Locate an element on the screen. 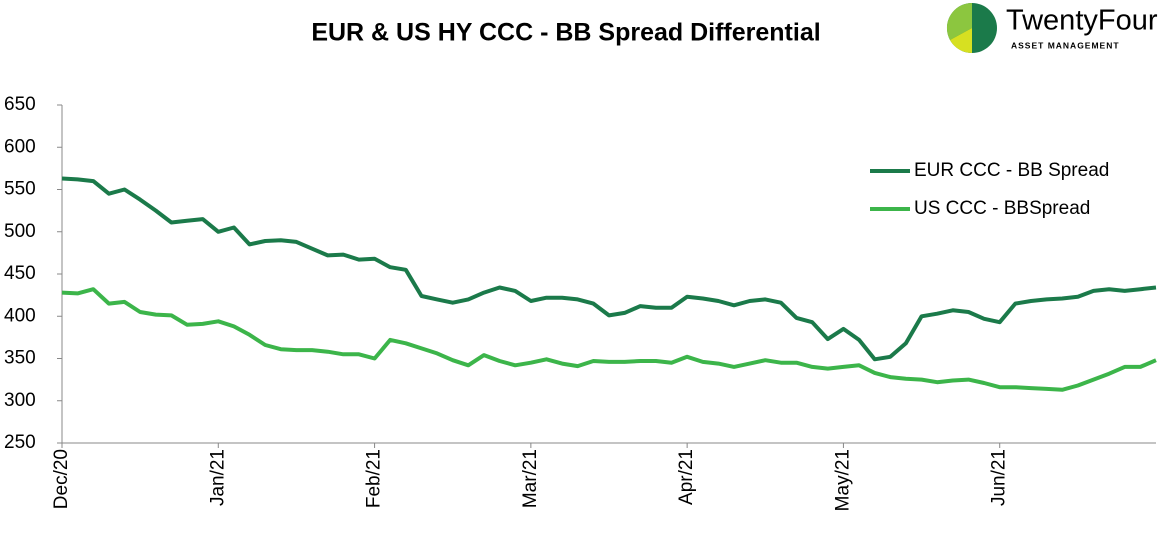 Image resolution: width=1174 pixels, height=536 pixels. x-tick-label: Jan/21 is located at coordinates (217, 477).